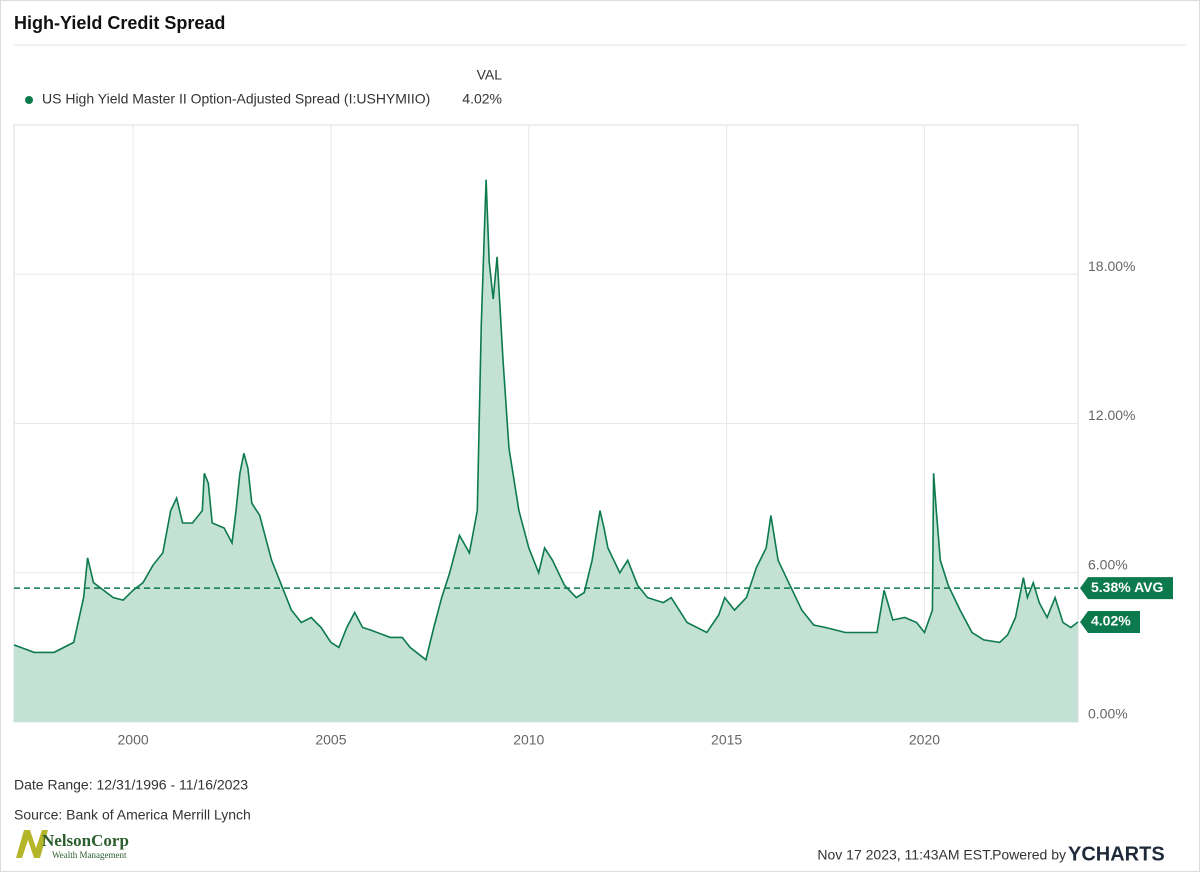 The width and height of the screenshot is (1200, 872). I want to click on y-tick-label: 6.00%, so click(1108, 564).